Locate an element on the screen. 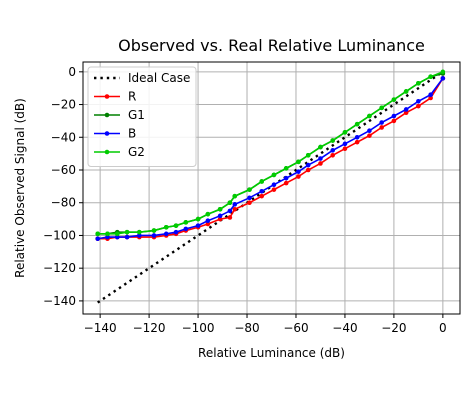  legend-item-ideal-case: Ideal Case is located at coordinates (142, 78).